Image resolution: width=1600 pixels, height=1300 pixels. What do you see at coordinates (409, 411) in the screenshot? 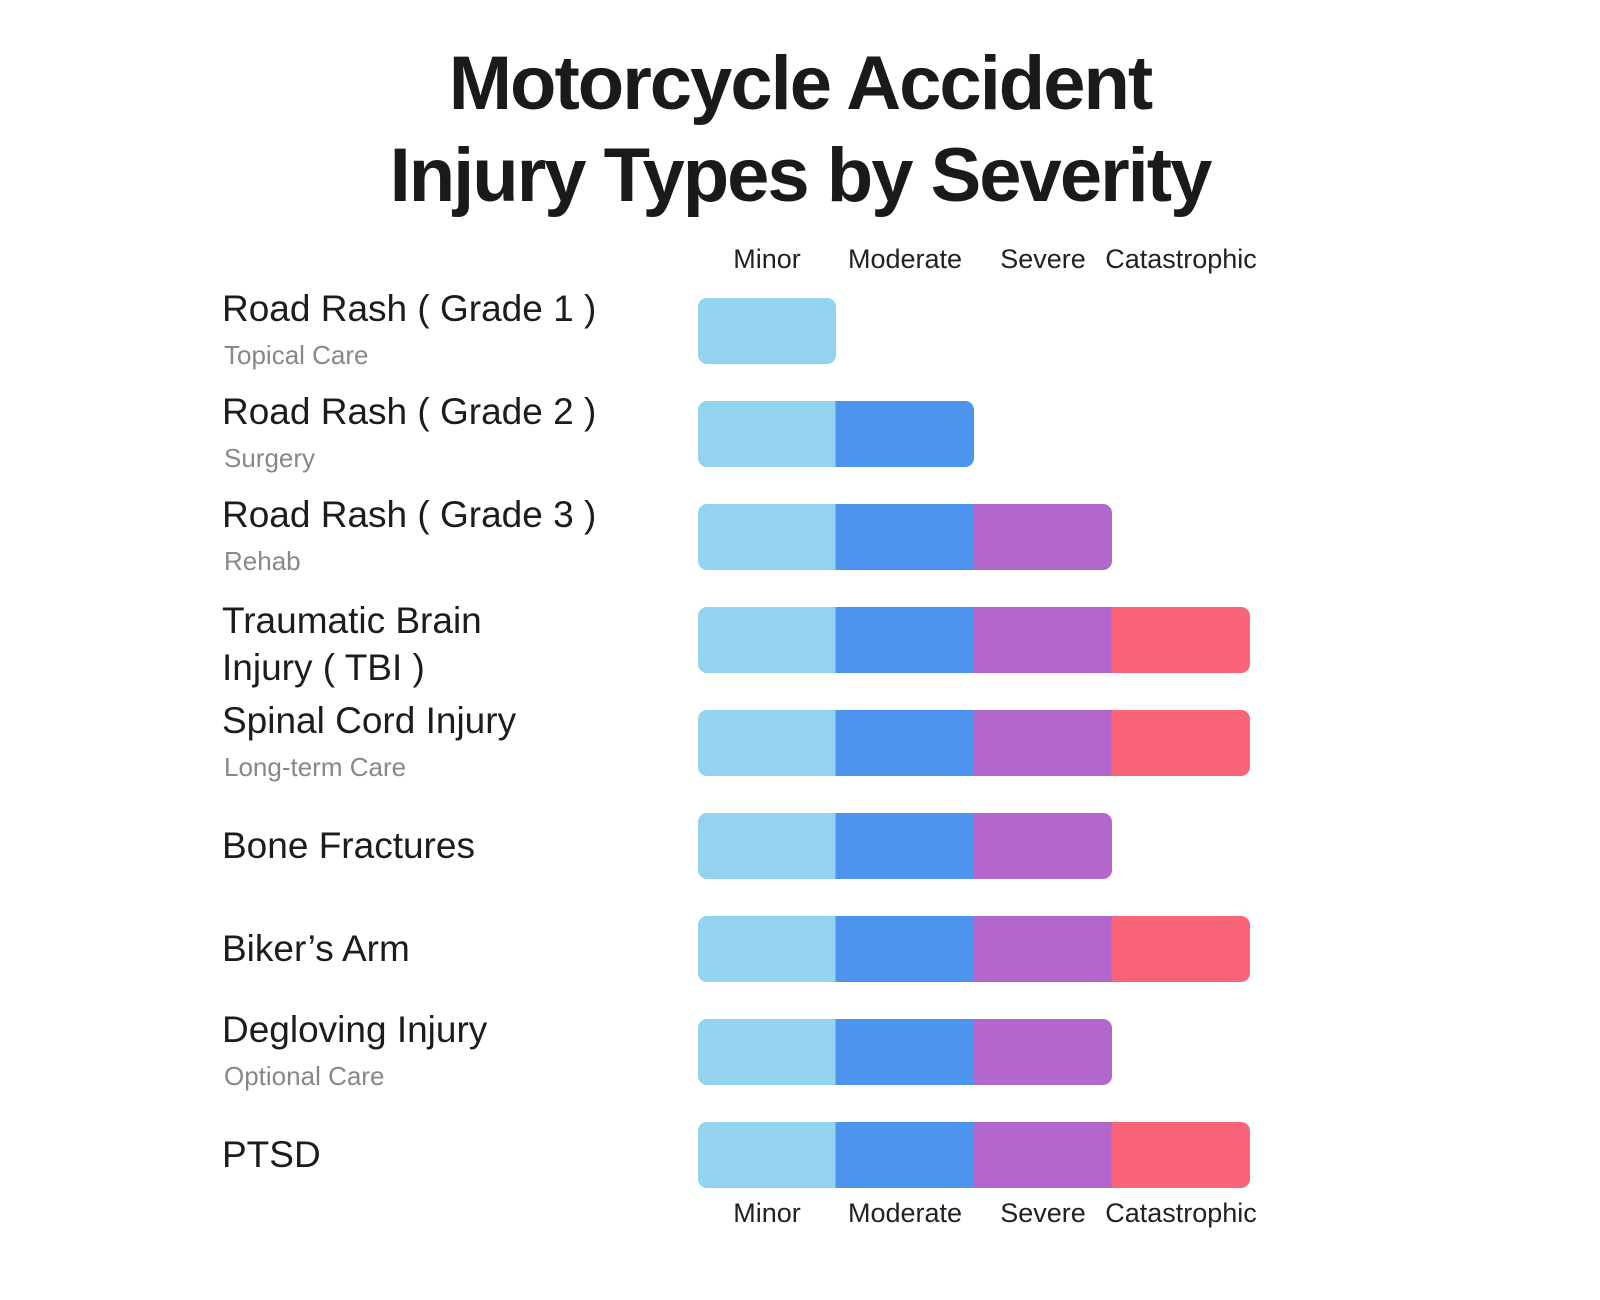
I see `injury-label: Road Rash ( Grade 2 )` at bounding box center [409, 411].